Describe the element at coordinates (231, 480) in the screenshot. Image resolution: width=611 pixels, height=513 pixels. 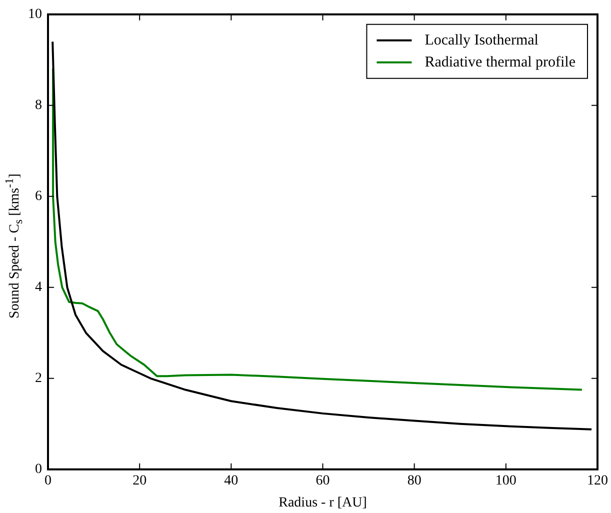
I see `x-tick-label: 40` at that location.